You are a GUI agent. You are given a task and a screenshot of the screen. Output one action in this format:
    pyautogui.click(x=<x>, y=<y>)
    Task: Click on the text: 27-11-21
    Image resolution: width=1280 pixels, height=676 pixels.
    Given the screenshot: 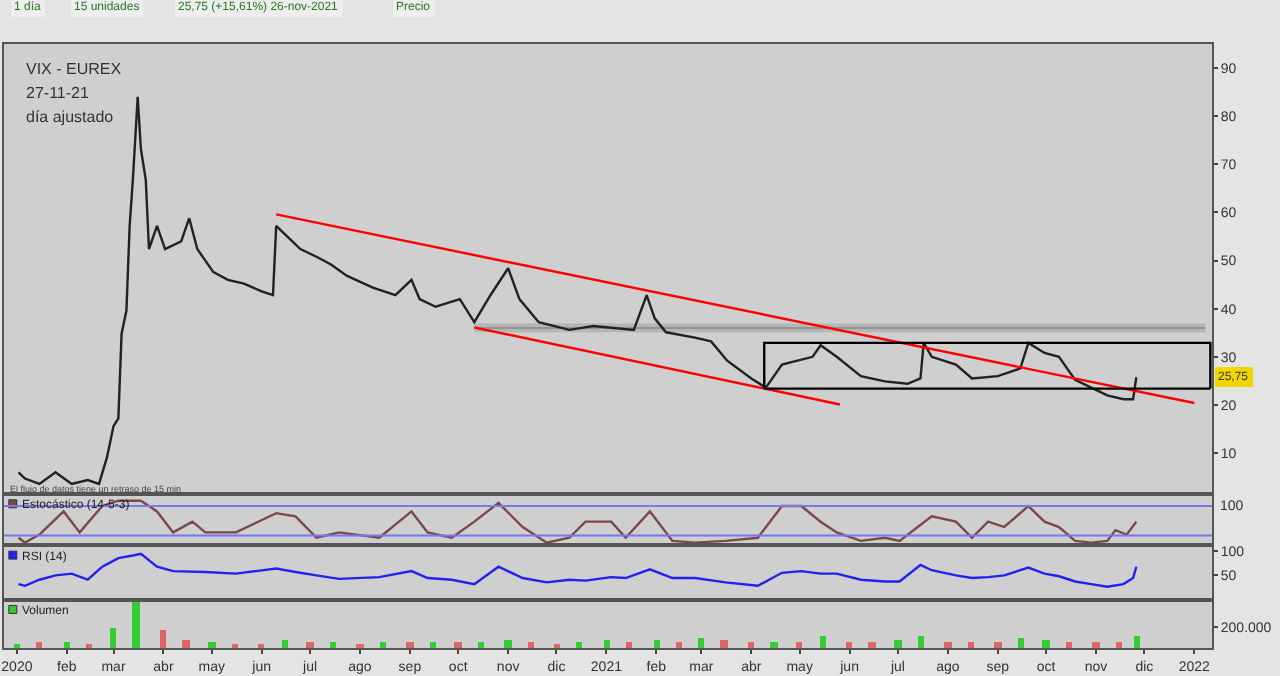 What is the action you would take?
    pyautogui.click(x=58, y=93)
    